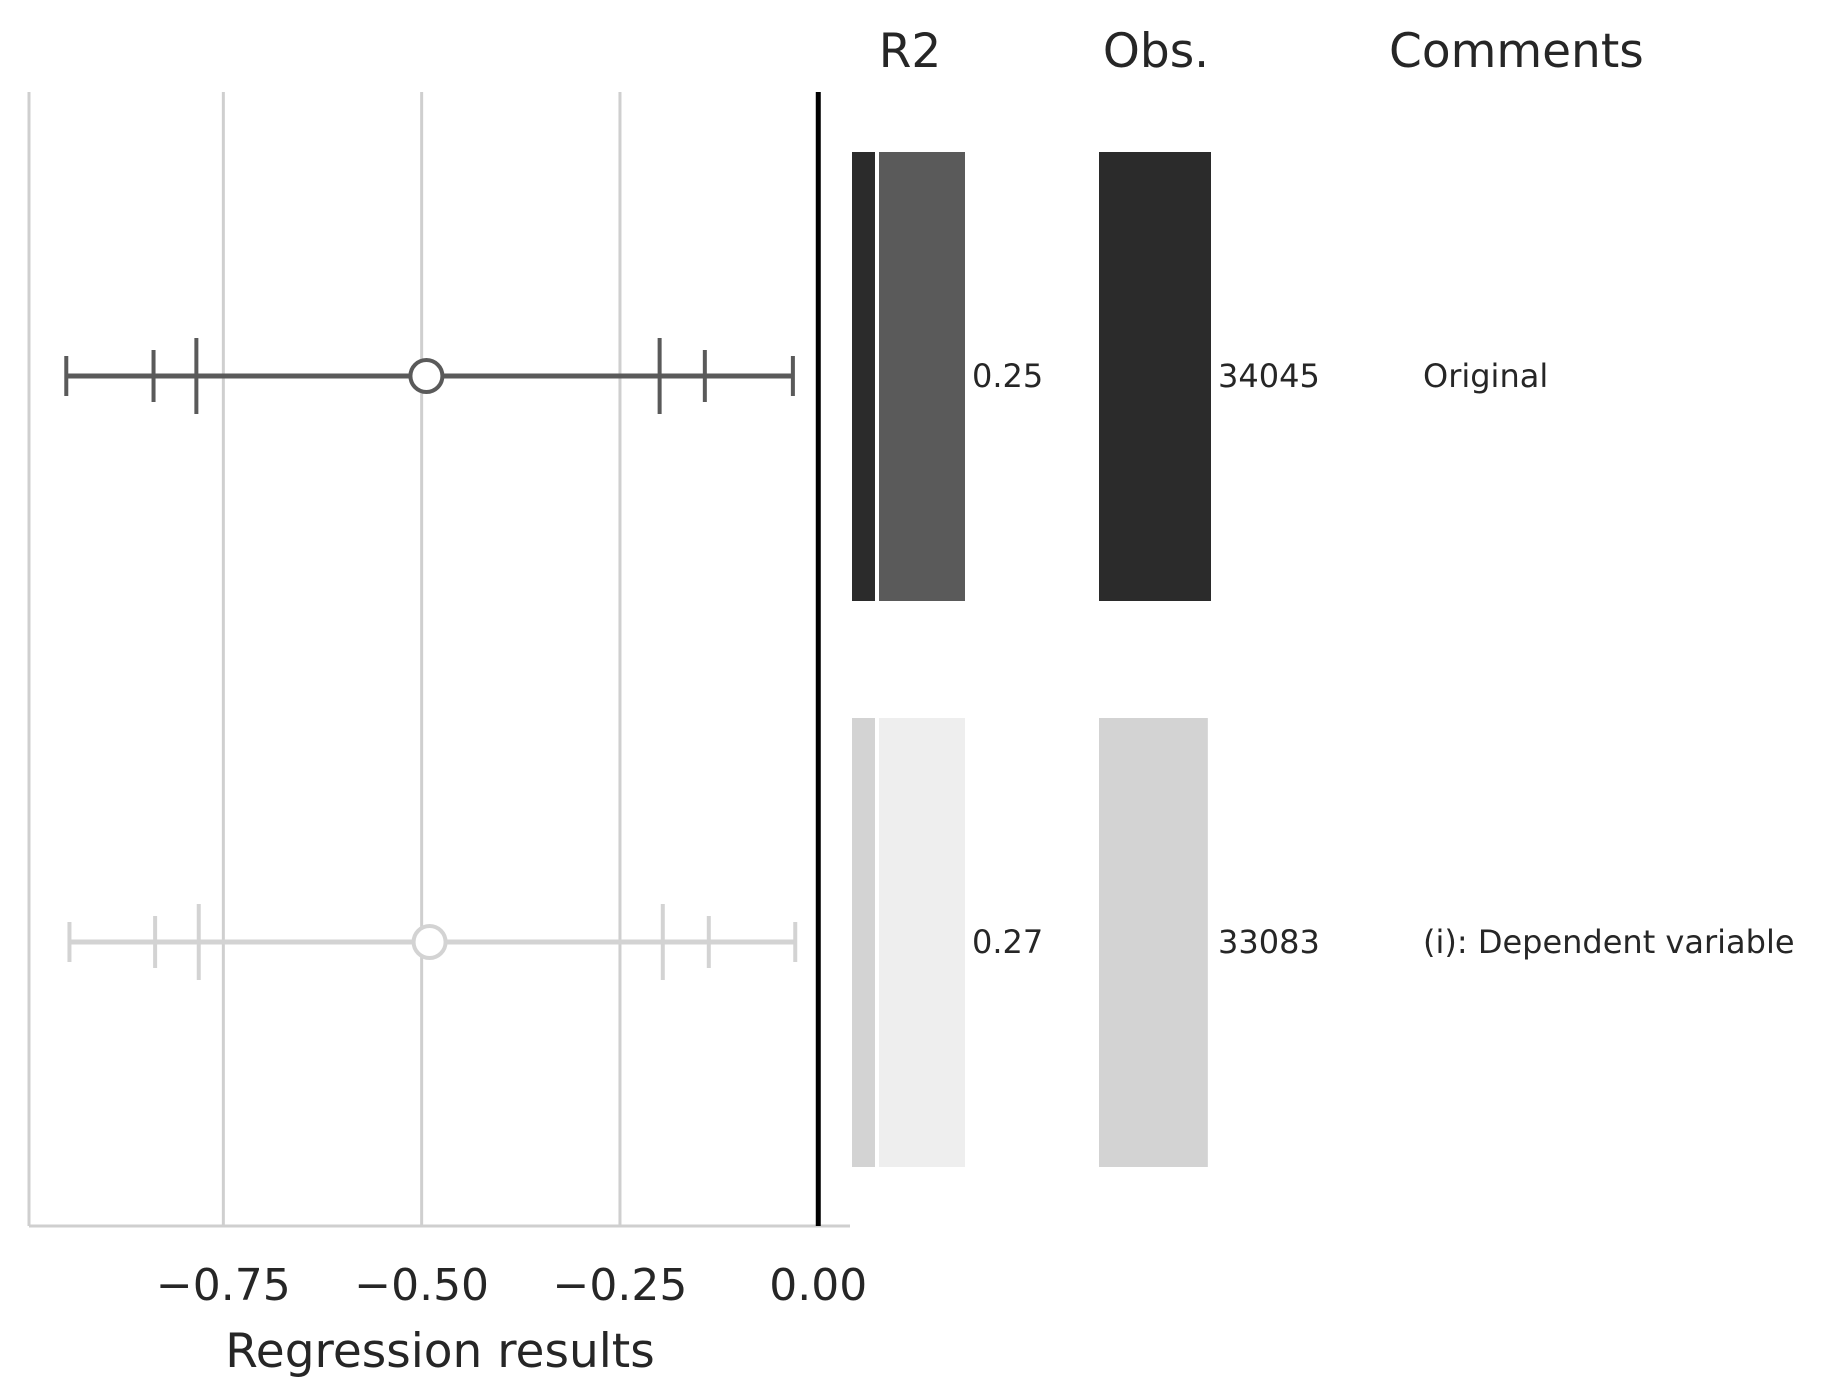 Image resolution: width=1832 pixels, height=1397 pixels. What do you see at coordinates (1269, 376) in the screenshot?
I see `obs-value-0: 34045` at bounding box center [1269, 376].